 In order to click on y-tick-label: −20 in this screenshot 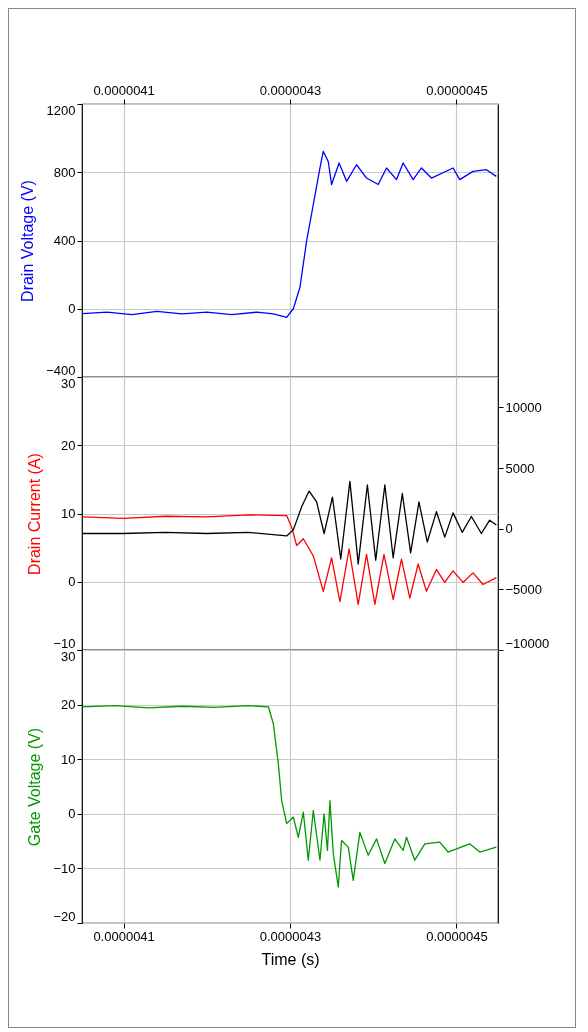, I will do `click(64, 916)`.